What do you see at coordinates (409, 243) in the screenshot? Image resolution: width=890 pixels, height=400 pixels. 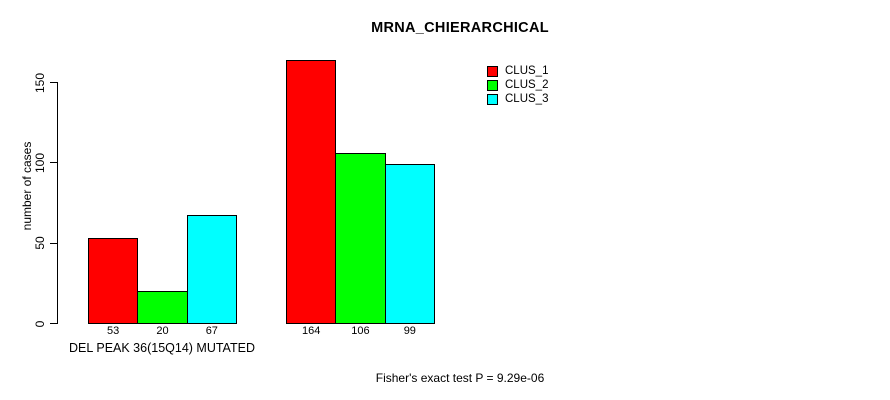 I see `bar-clus_3-group2` at bounding box center [409, 243].